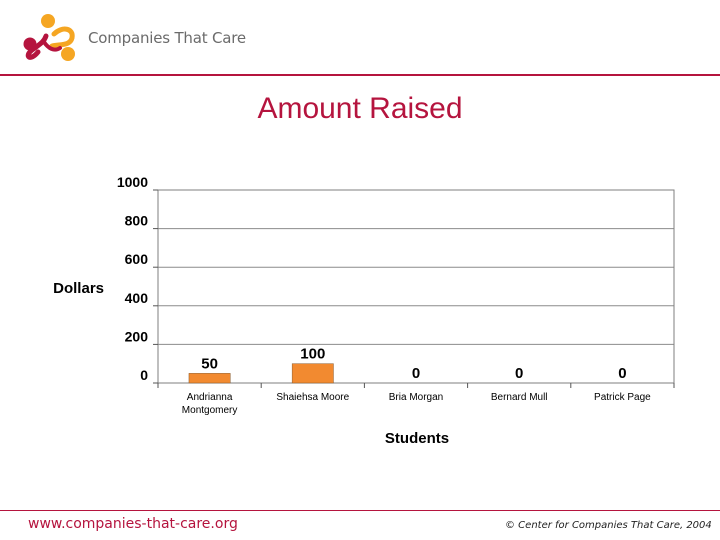  What do you see at coordinates (417, 438) in the screenshot?
I see `x-axis-label: Students` at bounding box center [417, 438].